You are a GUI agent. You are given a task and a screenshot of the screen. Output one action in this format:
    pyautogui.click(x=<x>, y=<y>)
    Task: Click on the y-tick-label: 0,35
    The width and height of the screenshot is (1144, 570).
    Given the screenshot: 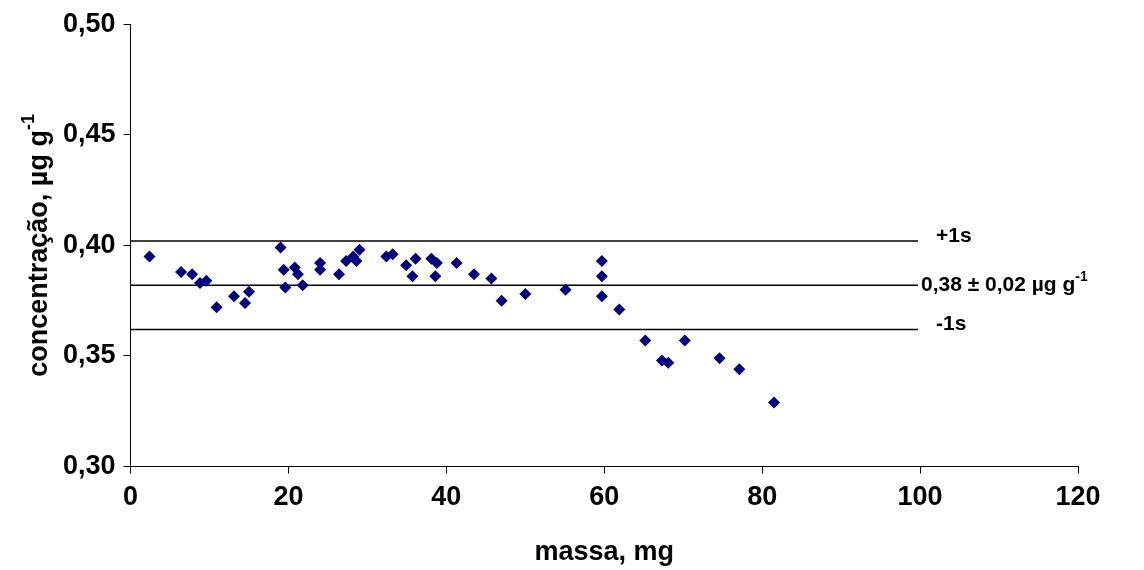 What is the action you would take?
    pyautogui.click(x=89, y=354)
    